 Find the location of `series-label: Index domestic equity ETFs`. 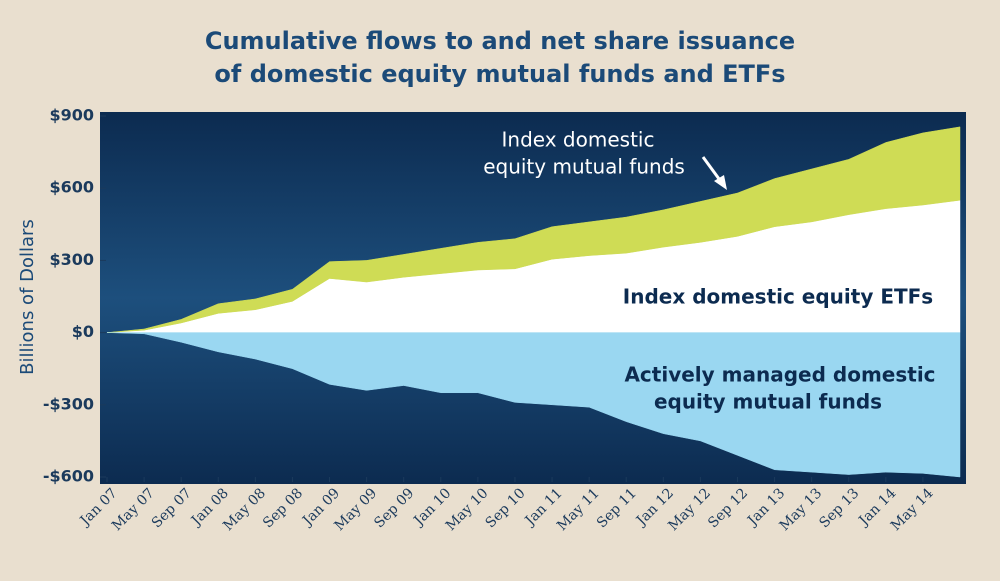

series-label: Index domestic equity ETFs is located at coordinates (778, 297).